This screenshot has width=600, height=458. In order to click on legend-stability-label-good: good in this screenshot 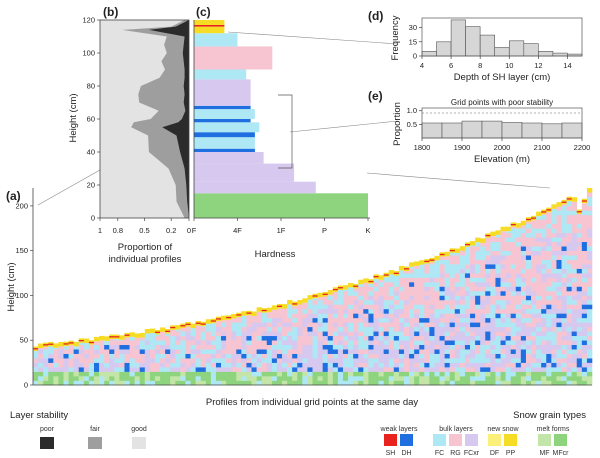, I will do `click(139, 429)`.